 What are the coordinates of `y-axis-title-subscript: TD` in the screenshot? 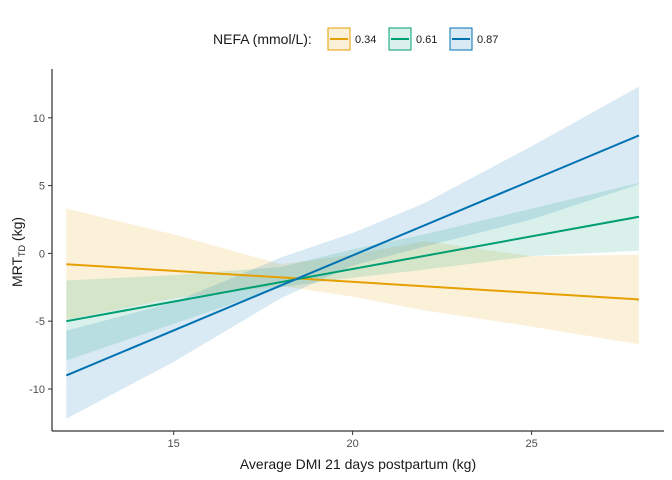 It's located at (22, 250).